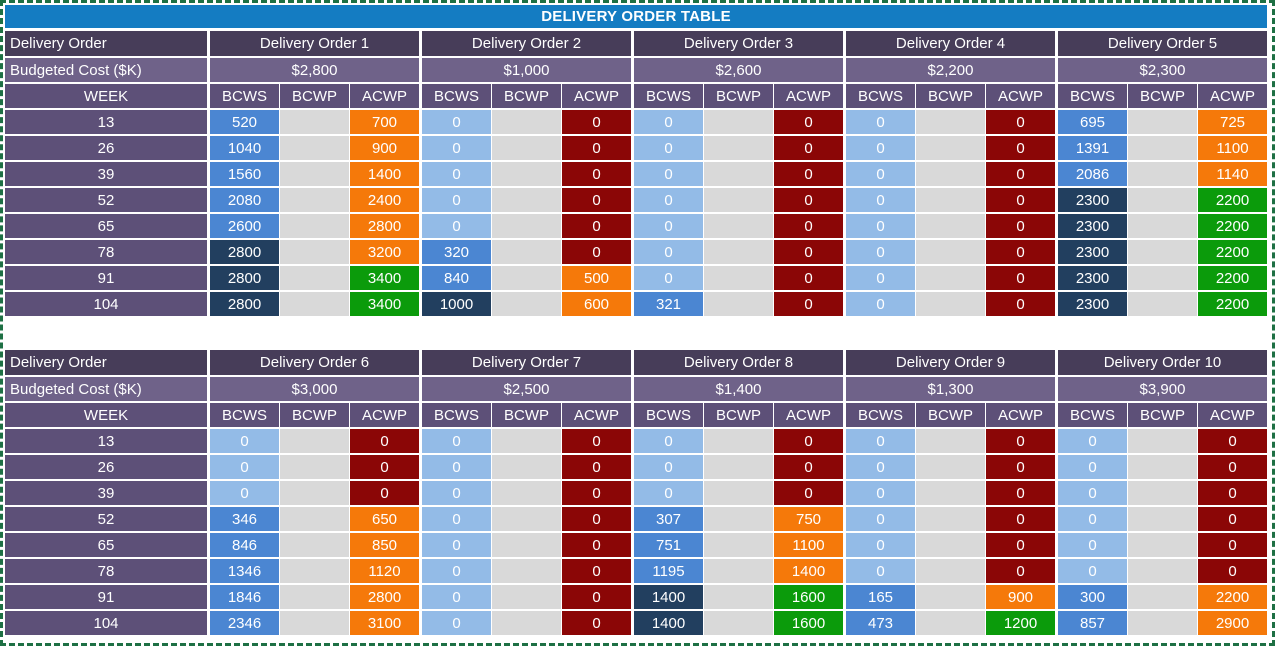 The height and width of the screenshot is (646, 1275). Describe the element at coordinates (314, 43) in the screenshot. I see `order-name-cell: Delivery Order 1` at that location.